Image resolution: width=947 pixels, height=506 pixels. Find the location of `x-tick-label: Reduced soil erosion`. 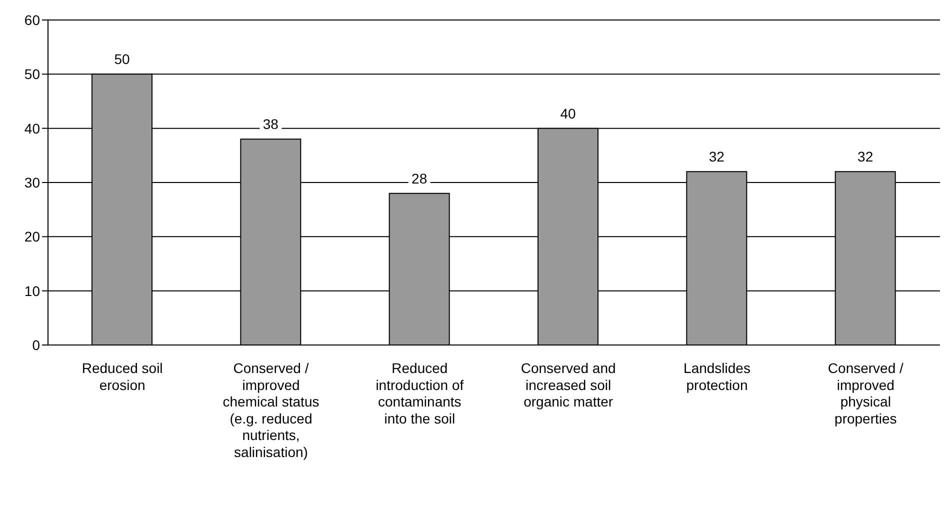

x-tick-label: Reduced soil erosion is located at coordinates (122, 376).